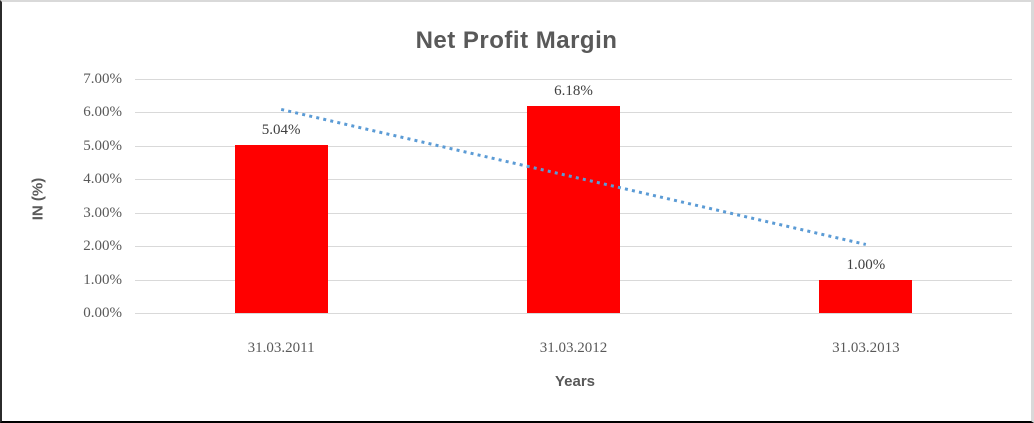 The height and width of the screenshot is (423, 1034). What do you see at coordinates (102, 179) in the screenshot?
I see `y-tick-label: 4.00%` at bounding box center [102, 179].